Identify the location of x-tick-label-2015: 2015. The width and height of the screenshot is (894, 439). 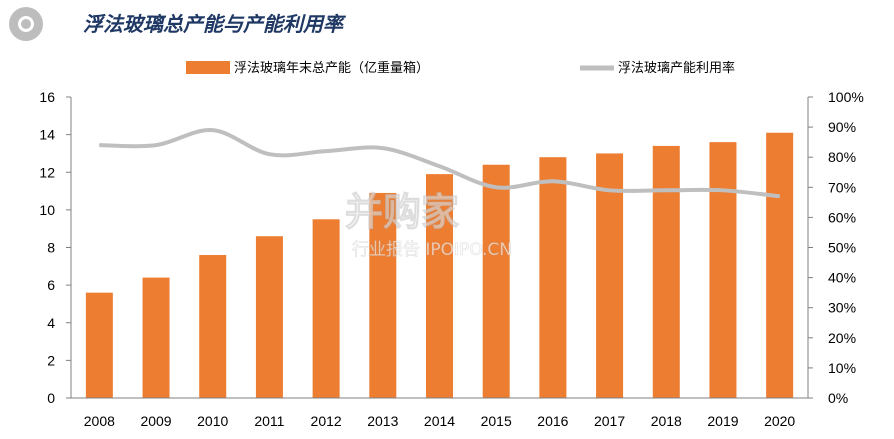
(496, 421).